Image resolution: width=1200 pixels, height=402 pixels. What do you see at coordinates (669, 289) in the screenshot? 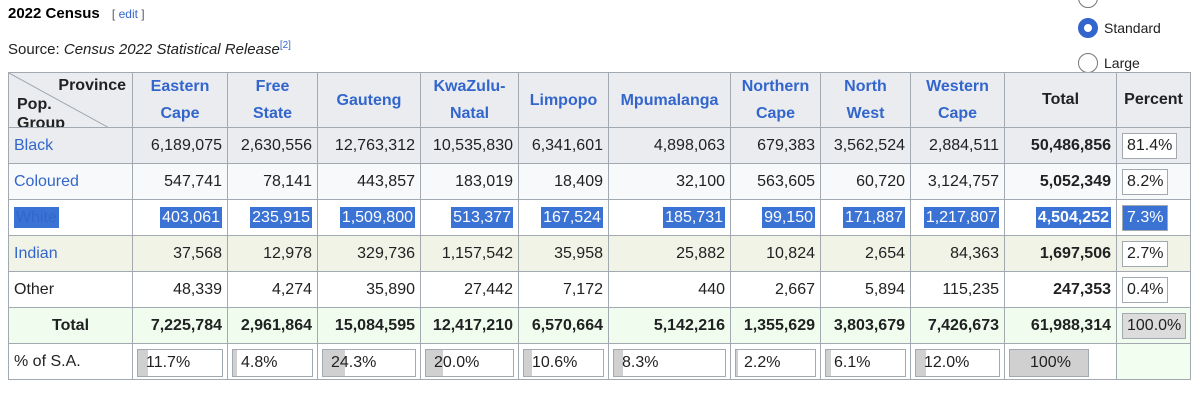
I see `table-cell: 440` at bounding box center [669, 289].